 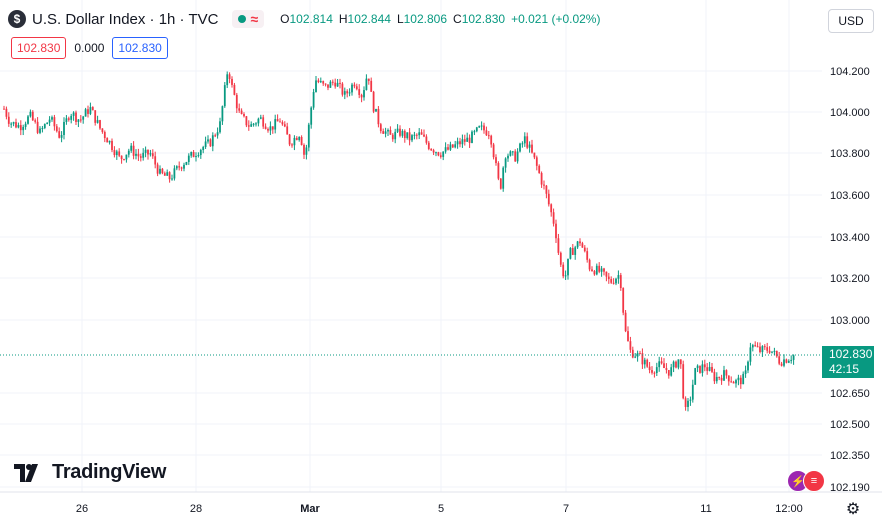 What do you see at coordinates (39, 48) in the screenshot?
I see `sell-price-button: 102.830` at bounding box center [39, 48].